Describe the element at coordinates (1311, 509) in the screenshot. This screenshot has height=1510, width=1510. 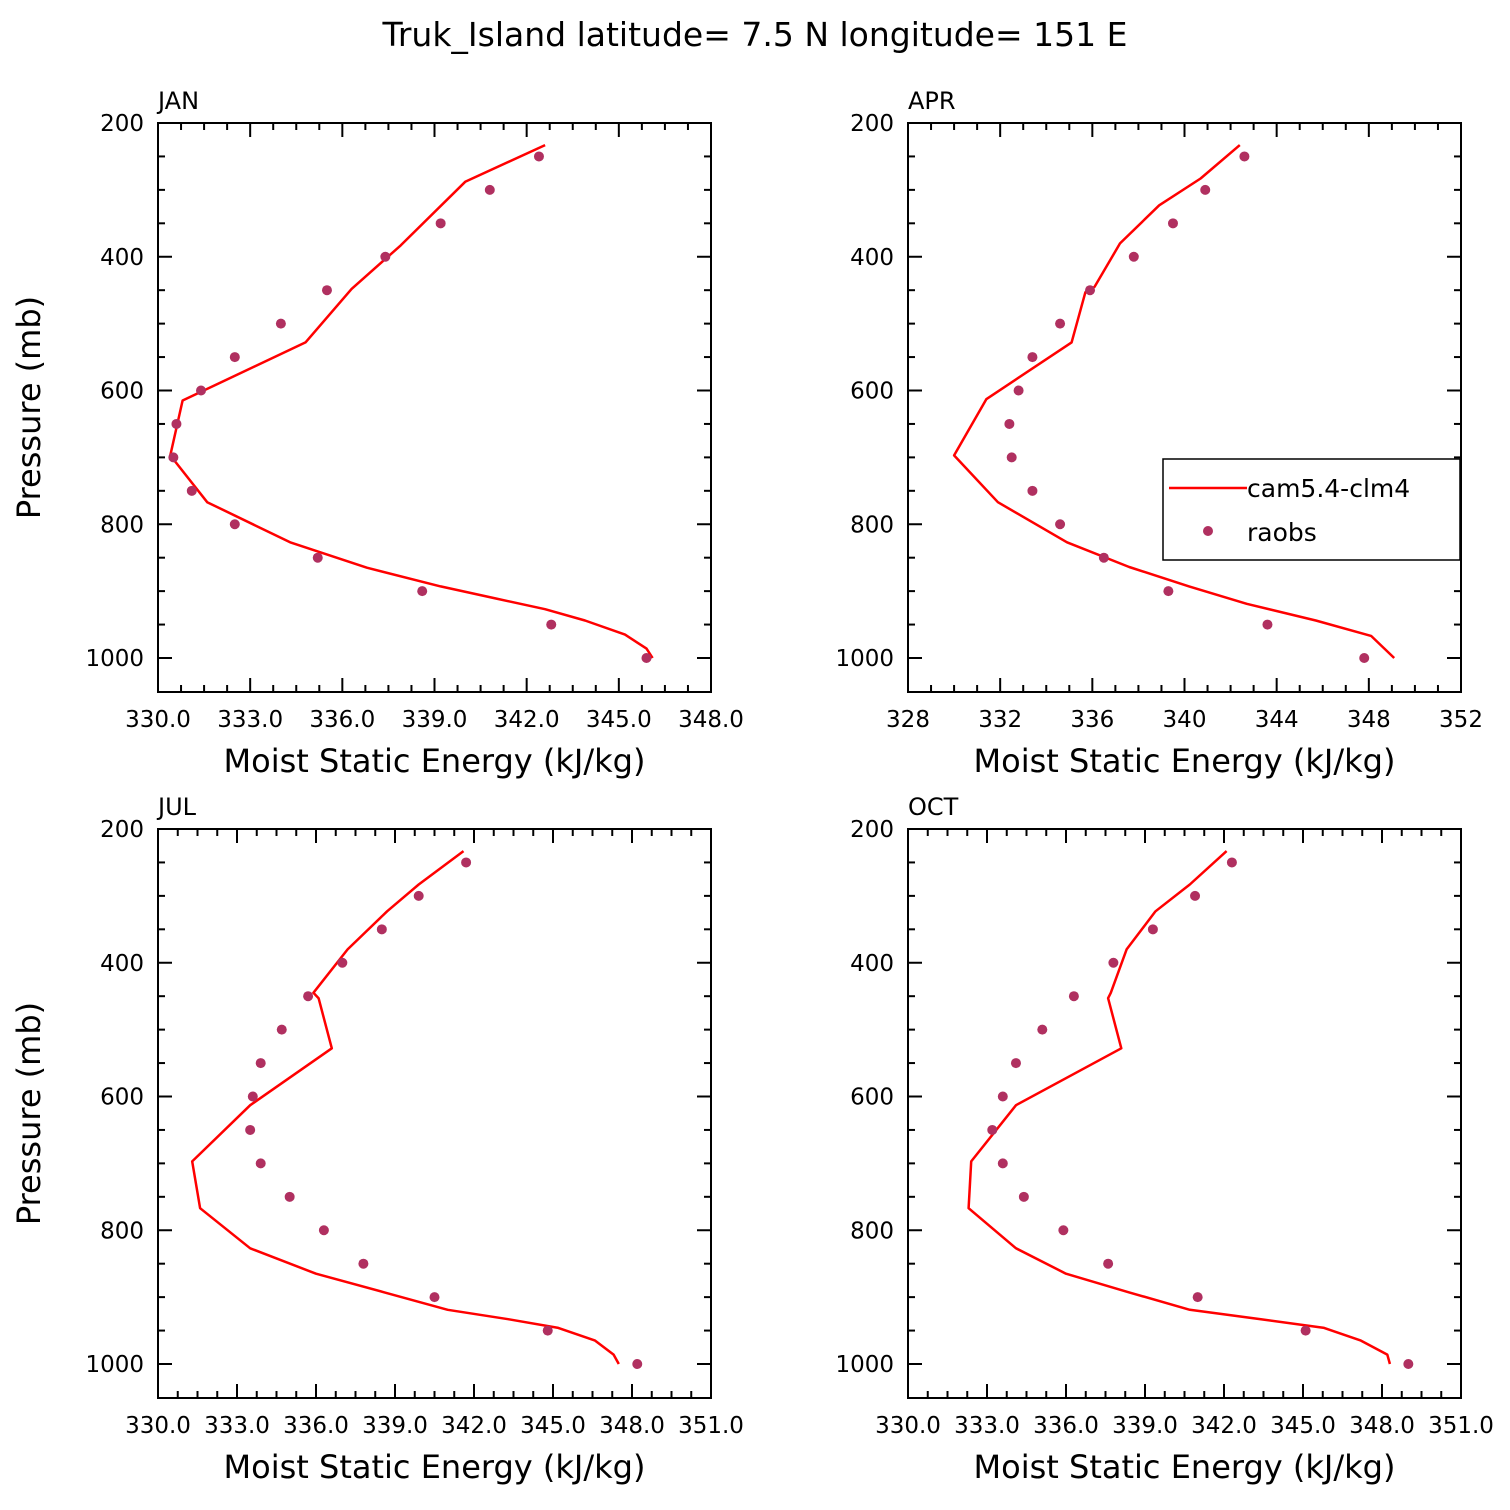
I see `legend: cam5.4-clm4 raobs` at that location.